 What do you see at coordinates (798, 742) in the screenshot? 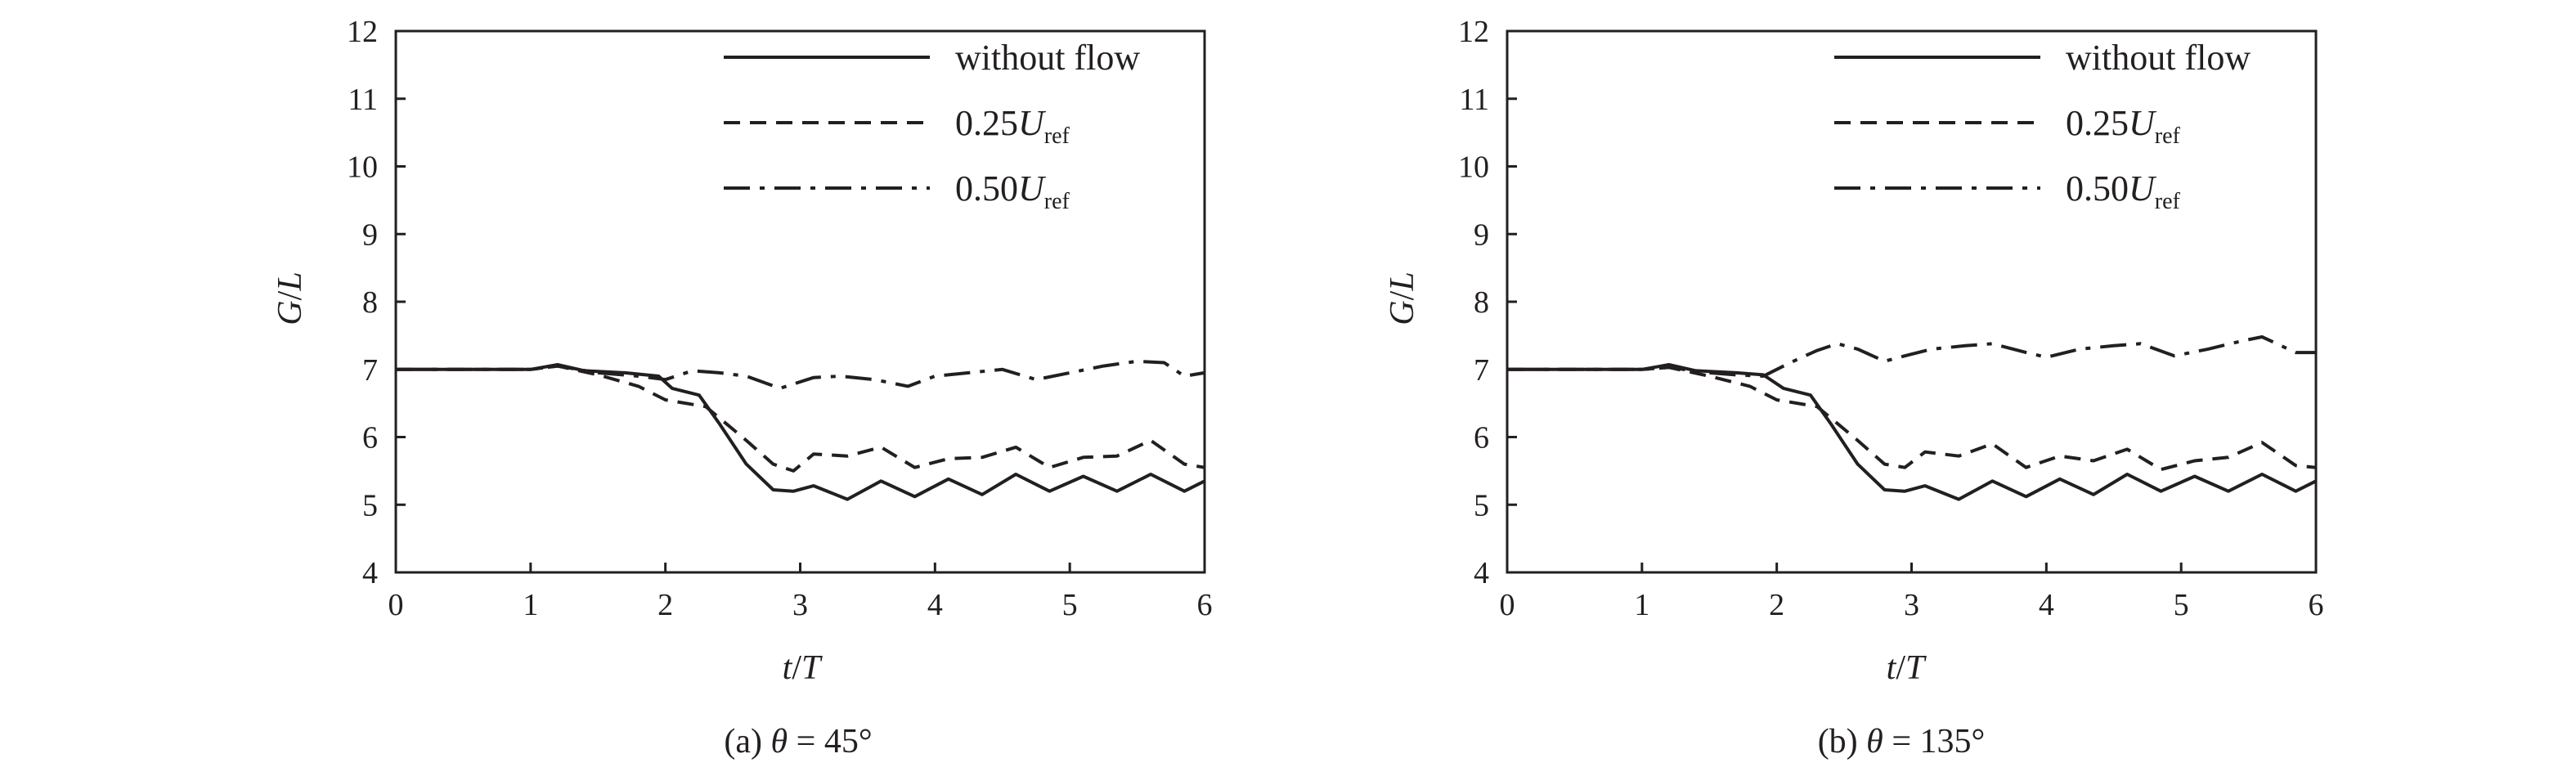
I see `panel-caption: (a) θ = 45°` at bounding box center [798, 742].